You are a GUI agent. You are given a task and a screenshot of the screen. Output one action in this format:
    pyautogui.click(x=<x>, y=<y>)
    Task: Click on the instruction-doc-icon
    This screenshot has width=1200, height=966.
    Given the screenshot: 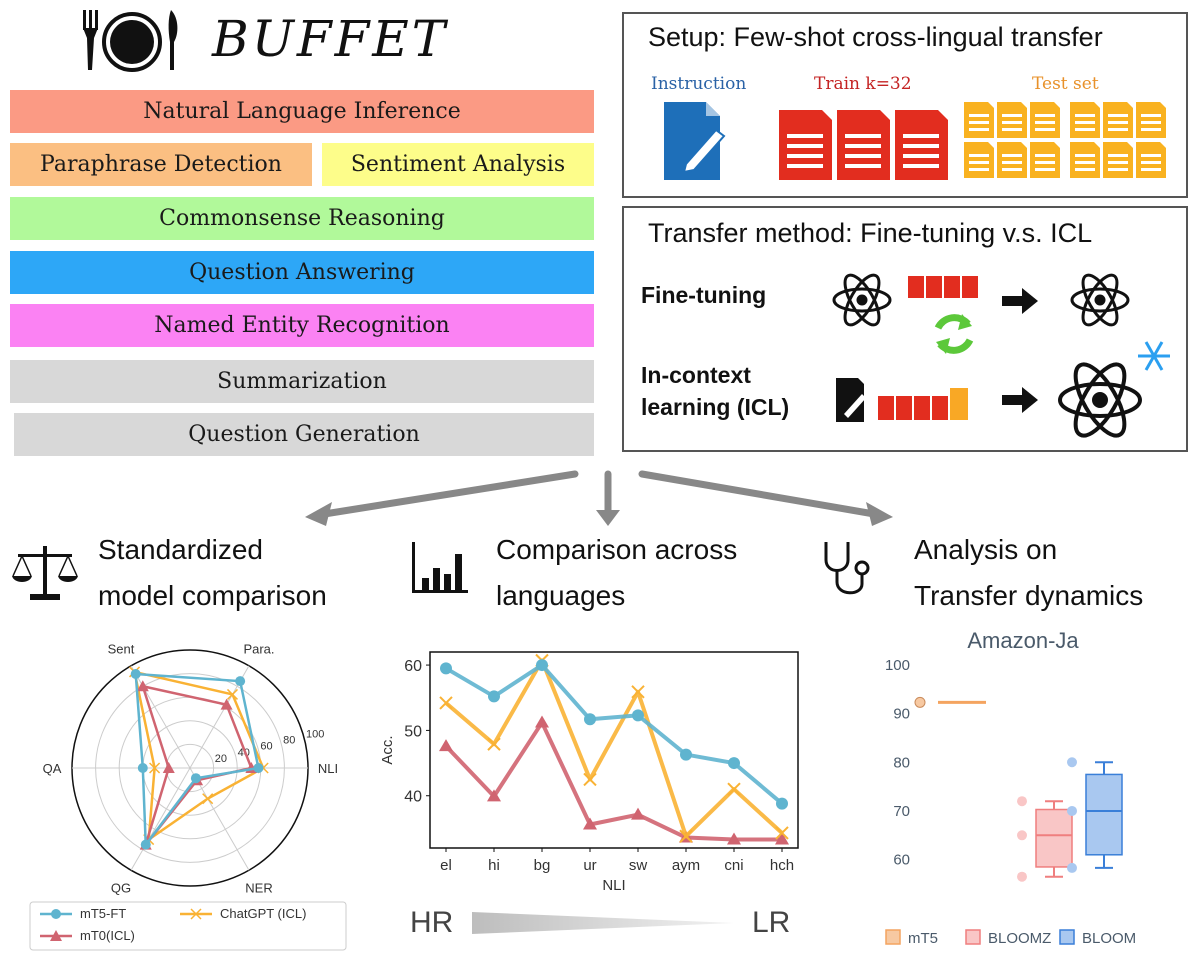 What is the action you would take?
    pyautogui.click(x=695, y=141)
    